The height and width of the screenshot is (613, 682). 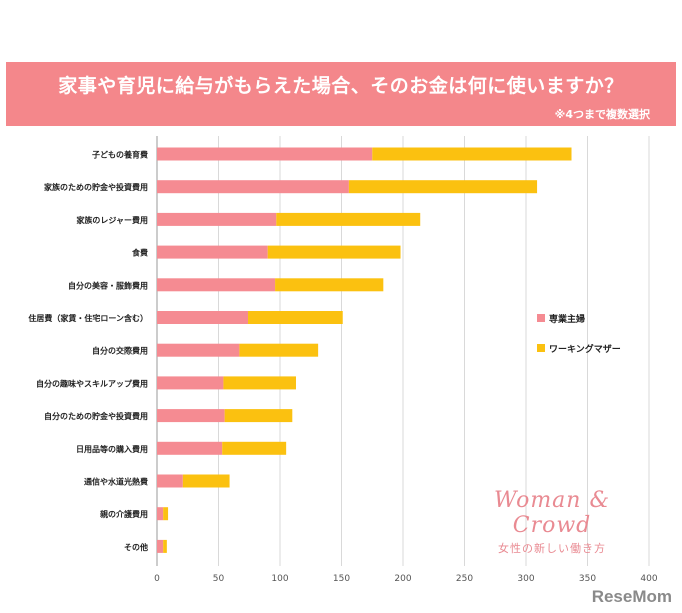 I want to click on chart-title: 家事や育児に給与がもらえた場合、そのお金は何に使いますか？, so click(x=341, y=86).